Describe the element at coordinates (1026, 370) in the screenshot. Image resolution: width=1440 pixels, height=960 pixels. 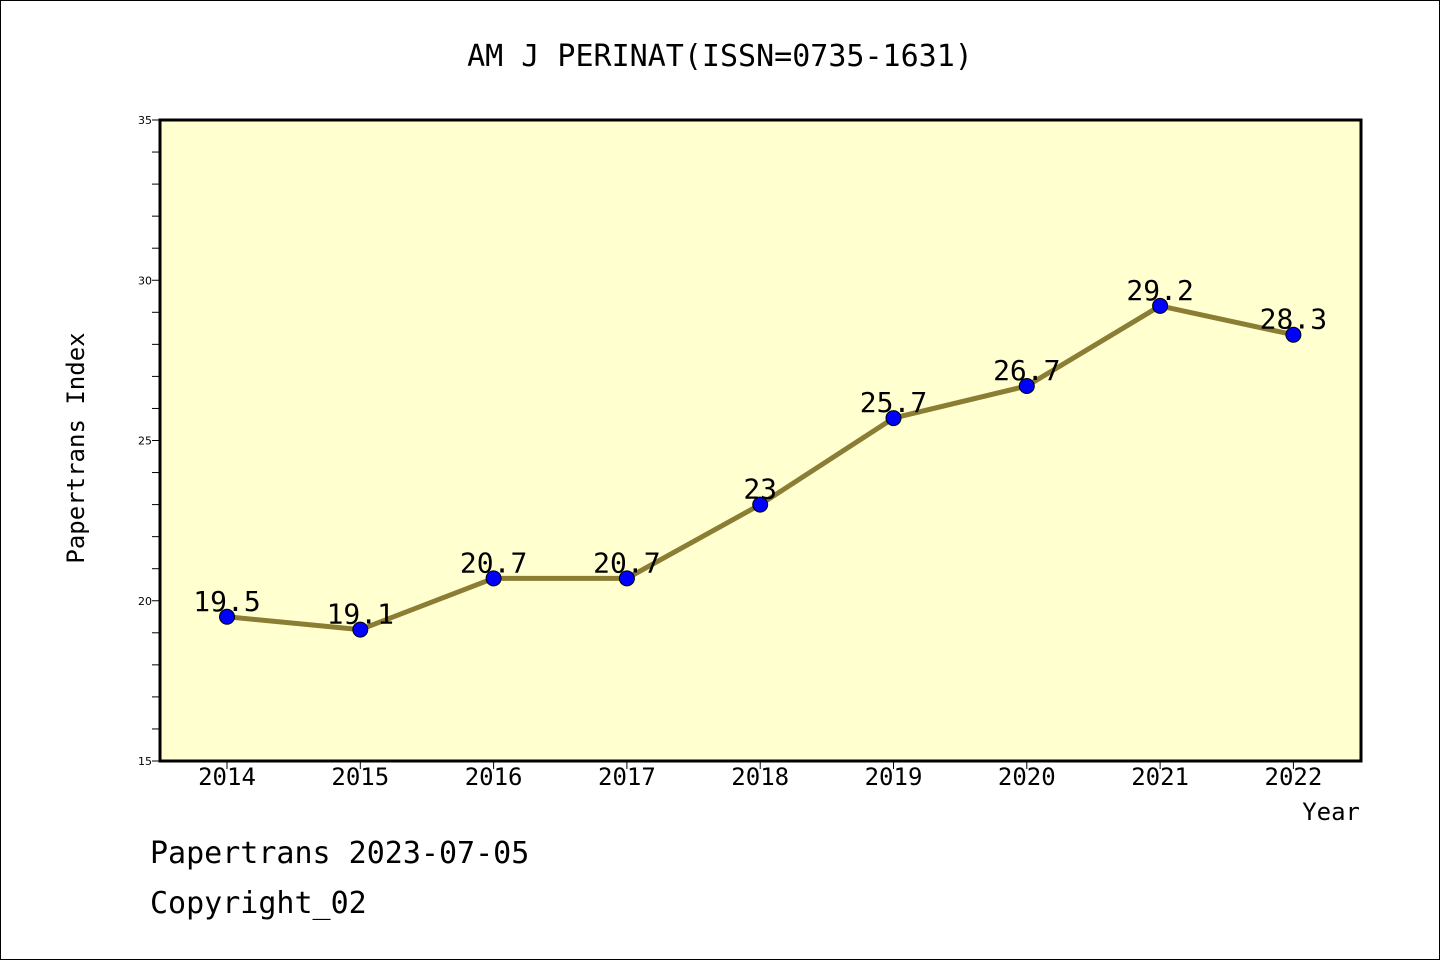
I see `data-label: 26.7` at that location.